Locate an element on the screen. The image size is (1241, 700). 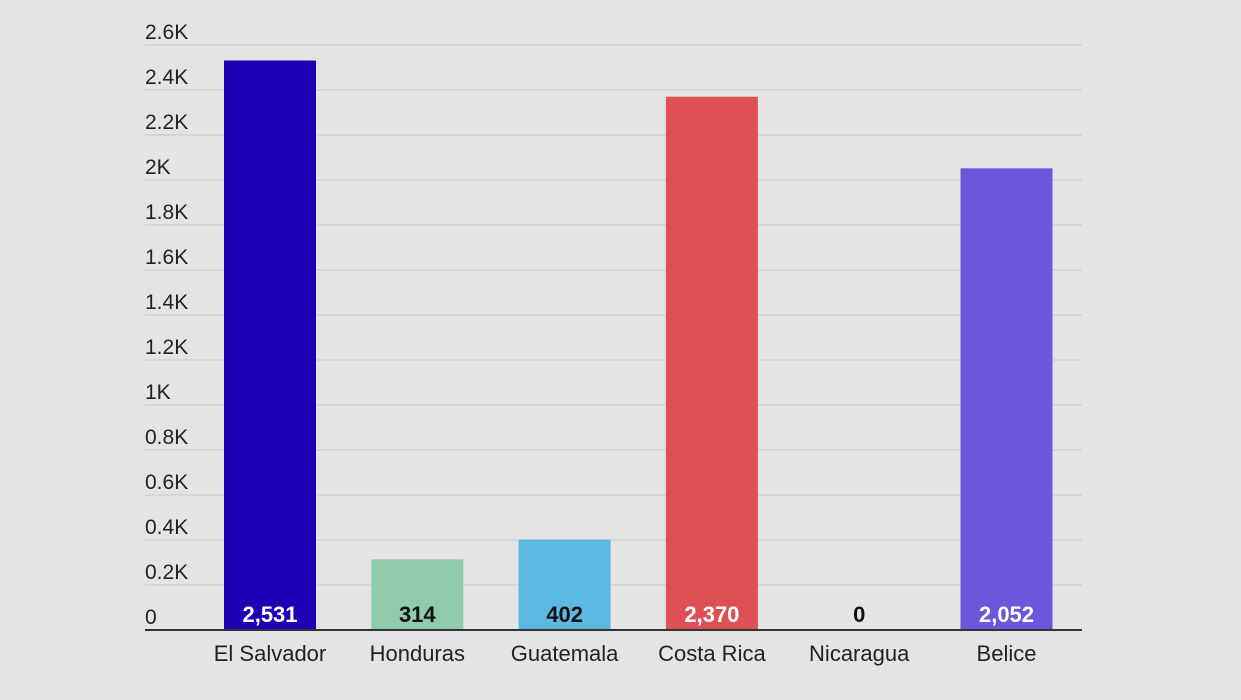
x-category-label: Nicaragua is located at coordinates (859, 653).